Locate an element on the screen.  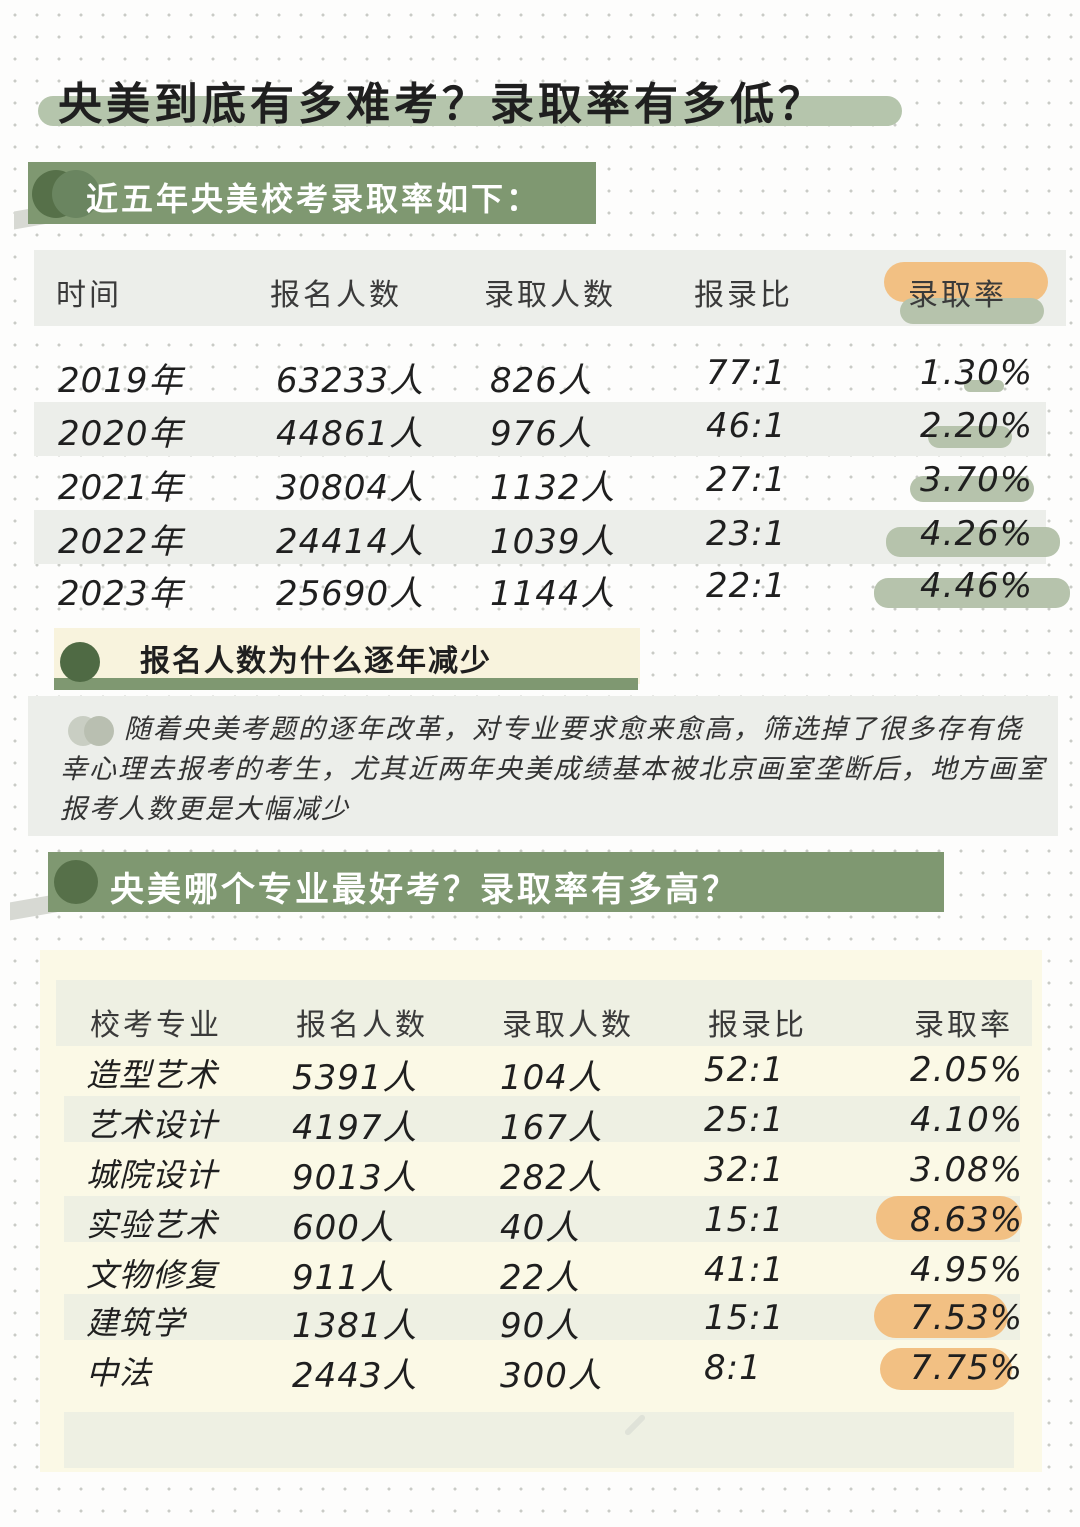
table2-cell-admitted: 167人 is located at coordinates (551, 1128).